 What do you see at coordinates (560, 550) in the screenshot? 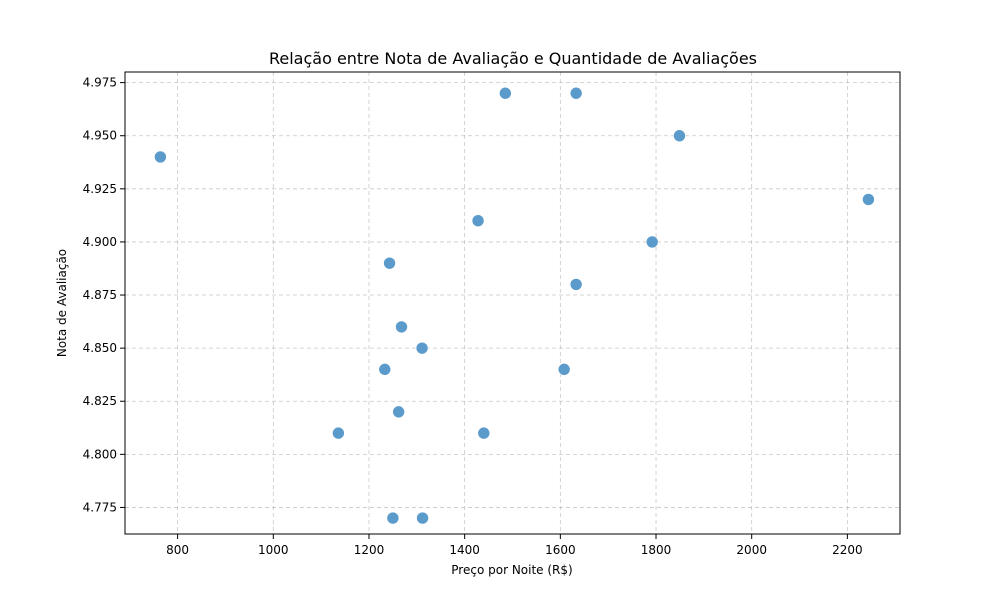
I see `x-tick-label: 1600` at bounding box center [560, 550].